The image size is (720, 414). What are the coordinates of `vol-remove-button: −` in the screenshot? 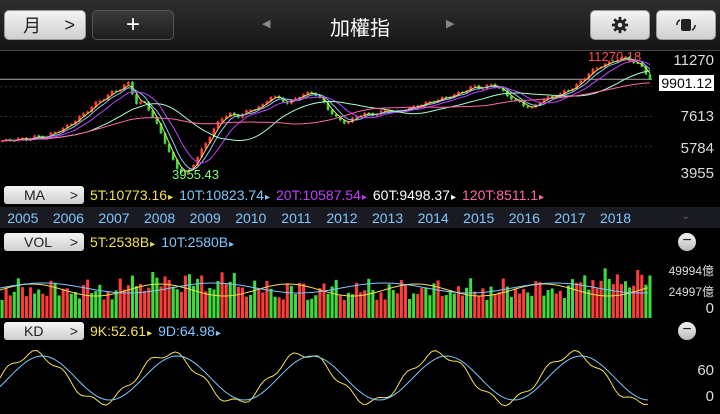 It's located at (687, 242).